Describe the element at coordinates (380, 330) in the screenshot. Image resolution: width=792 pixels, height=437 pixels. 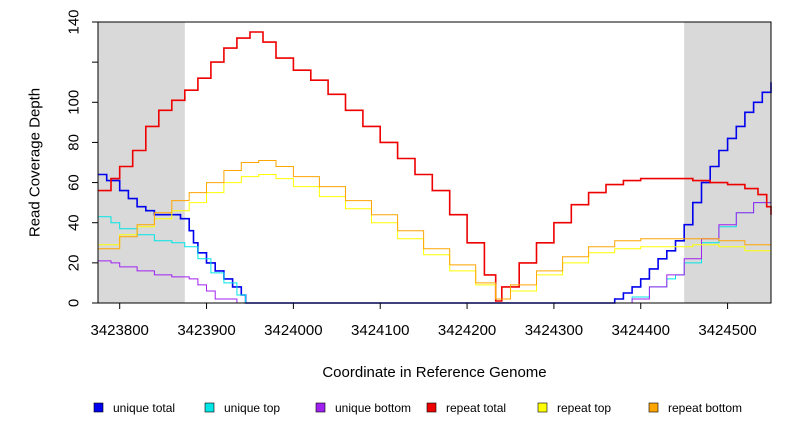
I see `x-tick-label-3424100: 3424100` at that location.